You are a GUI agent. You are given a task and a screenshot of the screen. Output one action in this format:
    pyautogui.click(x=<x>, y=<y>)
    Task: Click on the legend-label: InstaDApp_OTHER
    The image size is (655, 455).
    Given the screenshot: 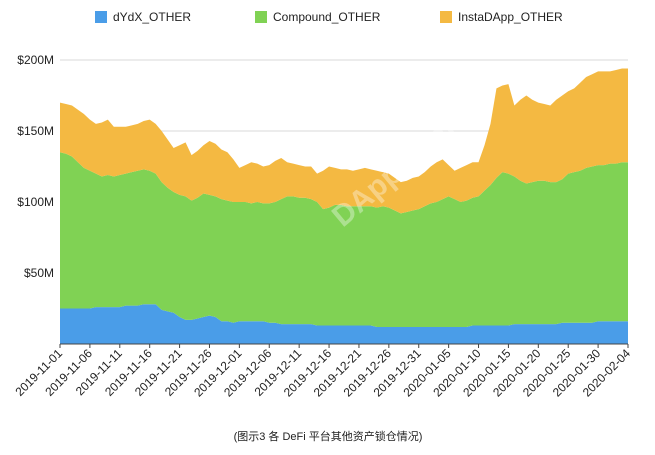 What is the action you would take?
    pyautogui.click(x=510, y=17)
    